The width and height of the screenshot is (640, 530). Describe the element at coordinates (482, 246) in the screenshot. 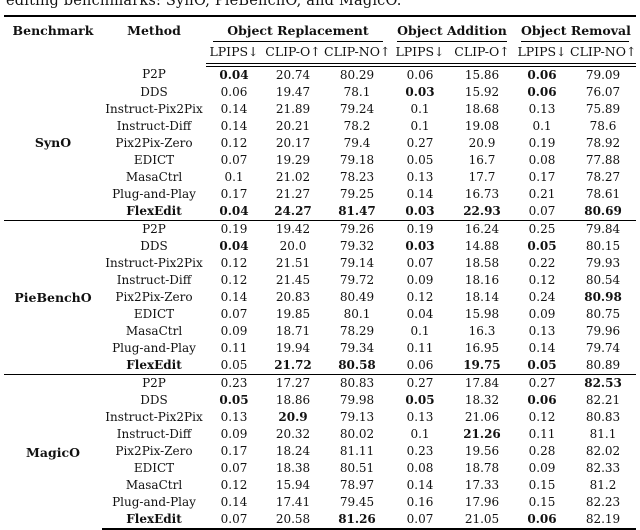

I see `metric-value: 14.88` at that location.